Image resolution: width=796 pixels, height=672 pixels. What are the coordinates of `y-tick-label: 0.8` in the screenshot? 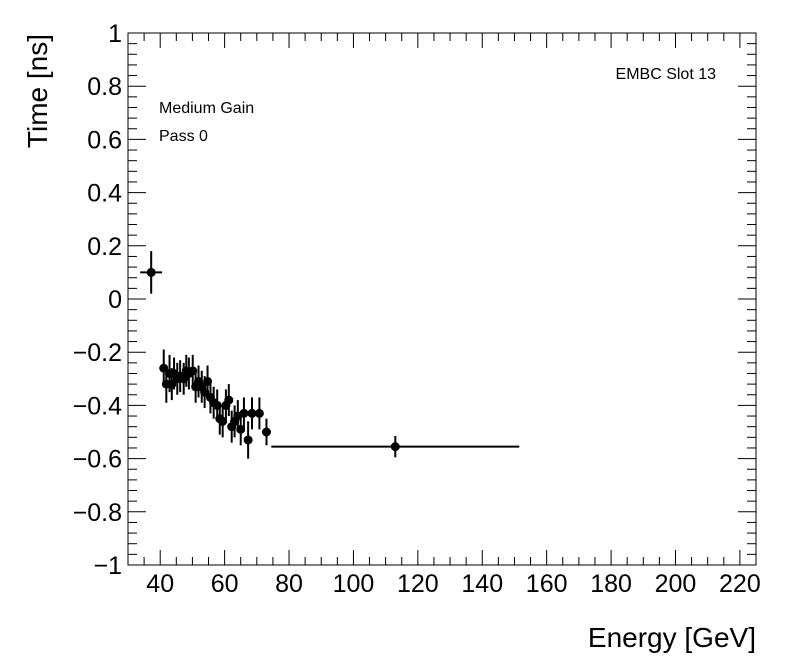 It's located at (104, 87).